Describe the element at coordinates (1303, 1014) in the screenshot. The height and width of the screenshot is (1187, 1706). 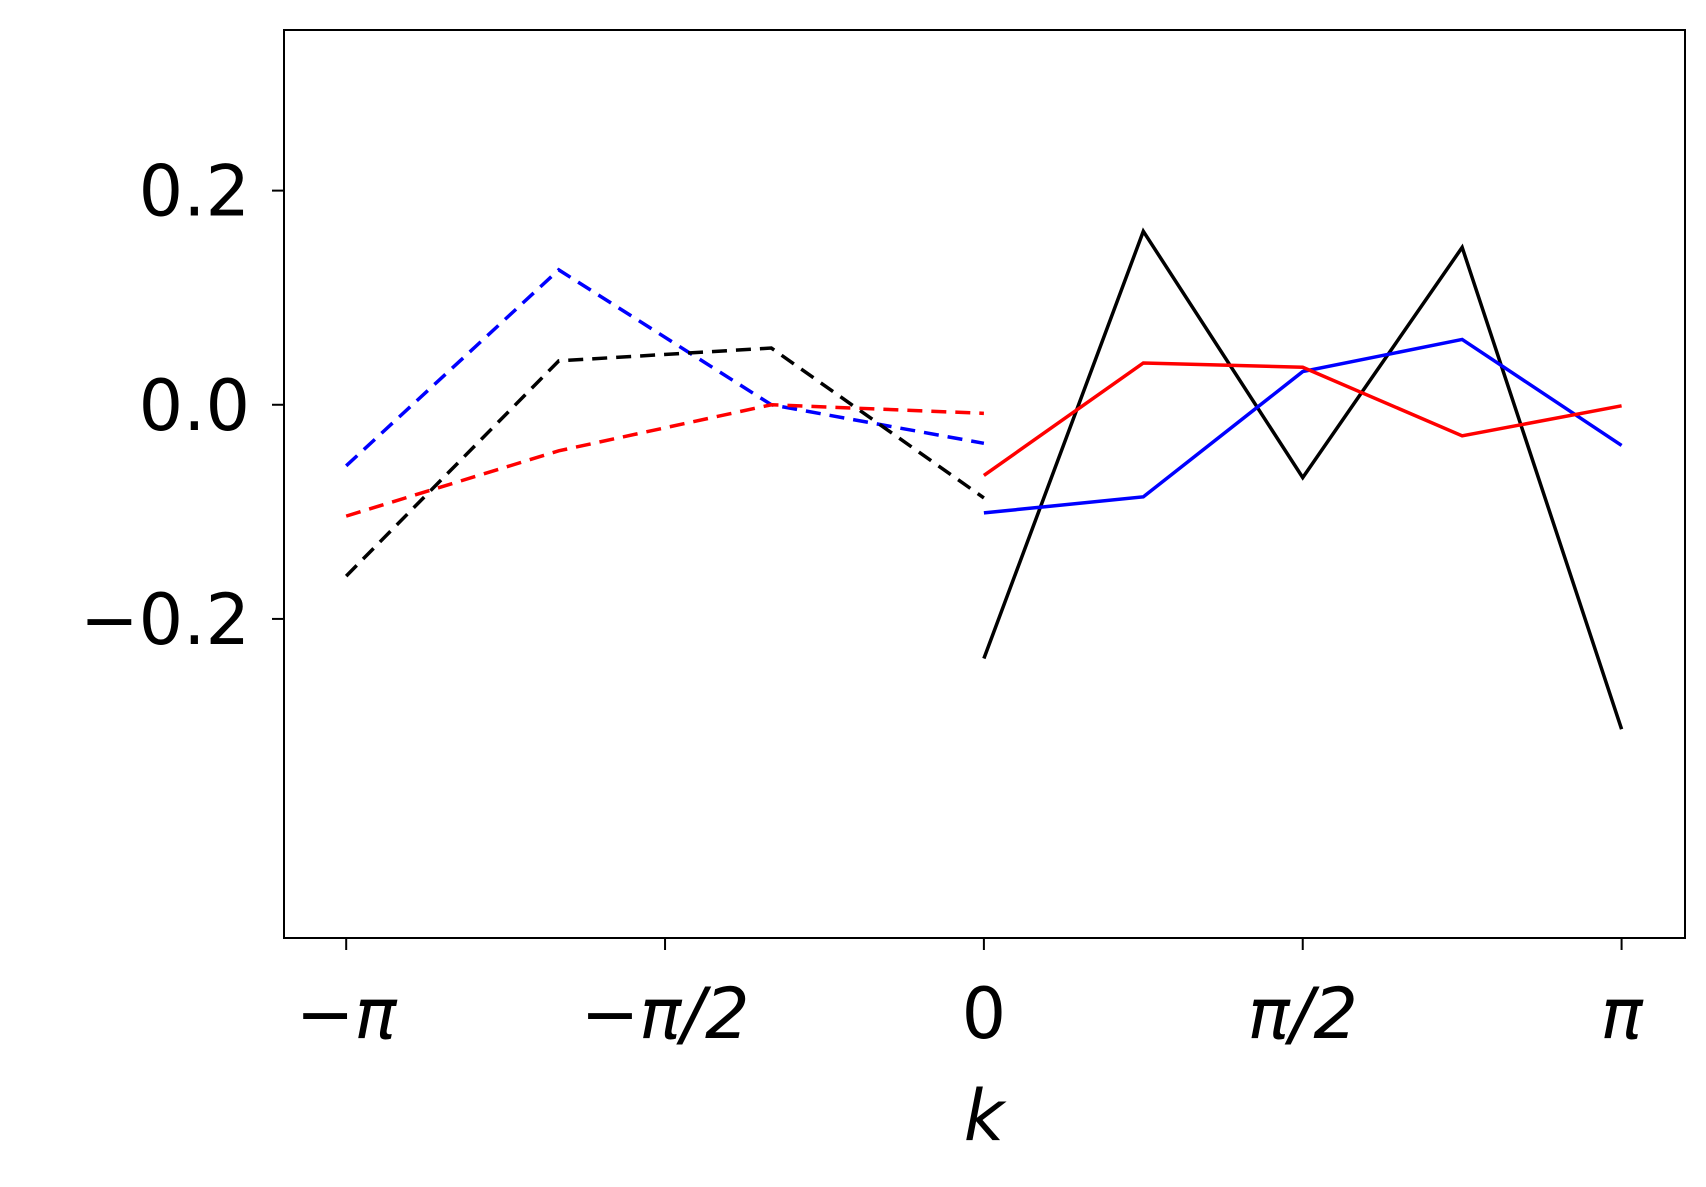
I see `x-tick-label: π/2` at that location.